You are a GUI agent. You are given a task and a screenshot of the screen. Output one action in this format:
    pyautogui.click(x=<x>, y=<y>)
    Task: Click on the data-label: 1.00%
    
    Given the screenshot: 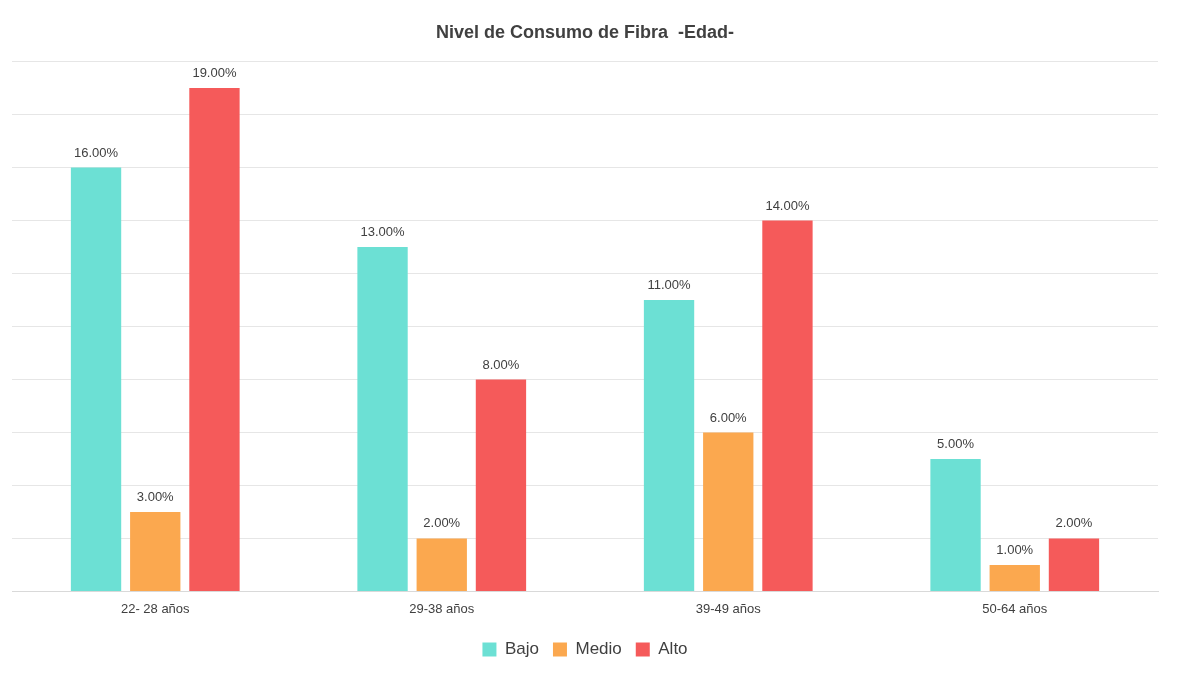 What is the action you would take?
    pyautogui.click(x=1015, y=549)
    